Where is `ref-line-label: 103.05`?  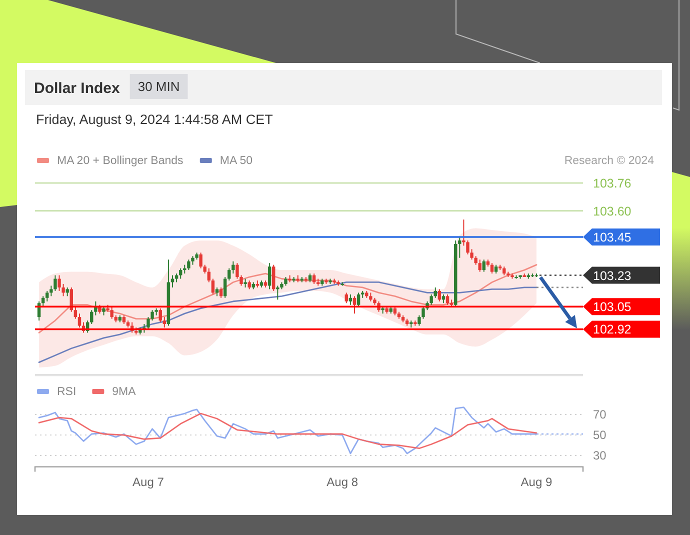
ref-line-label: 103.05 is located at coordinates (612, 307).